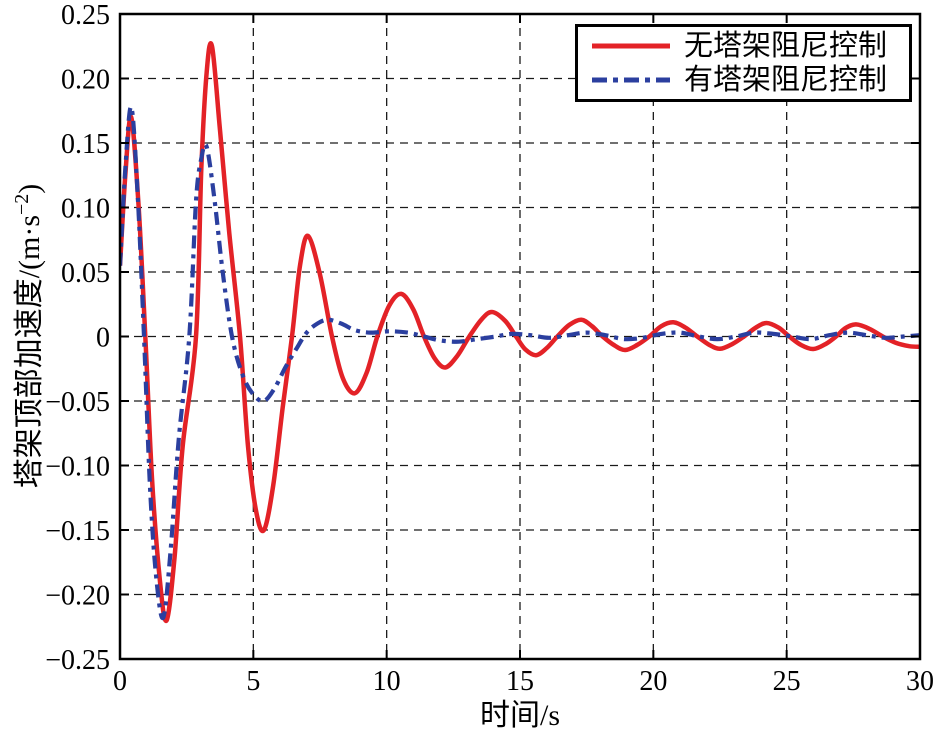 This screenshot has height=742, width=943. Describe the element at coordinates (253, 681) in the screenshot. I see `x-tick-label: 5` at that location.